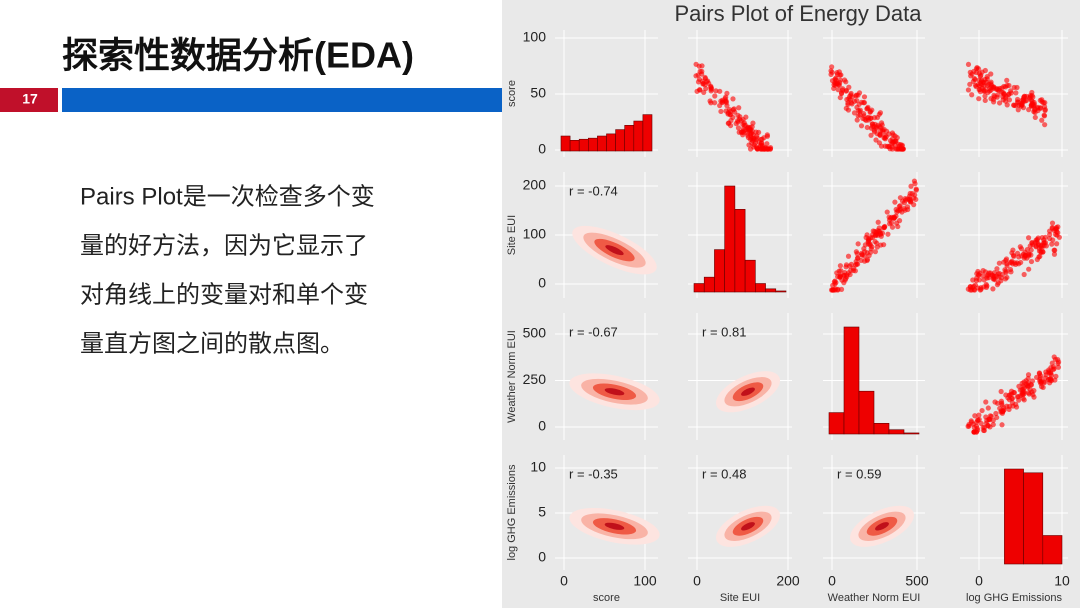 The width and height of the screenshot is (1080, 608). What do you see at coordinates (512, 93) in the screenshot?
I see `y-axis-label: score` at bounding box center [512, 93].